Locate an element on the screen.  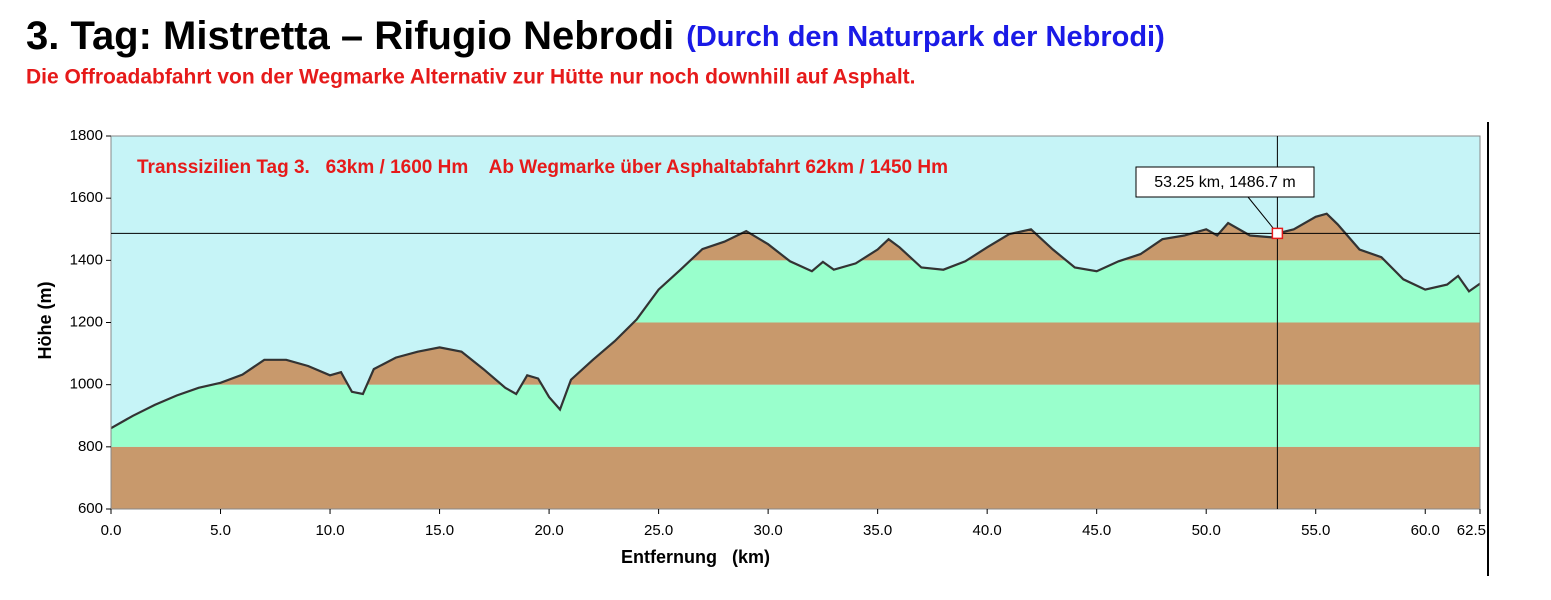
x-tick-label: 62.5 is located at coordinates (1471, 530).